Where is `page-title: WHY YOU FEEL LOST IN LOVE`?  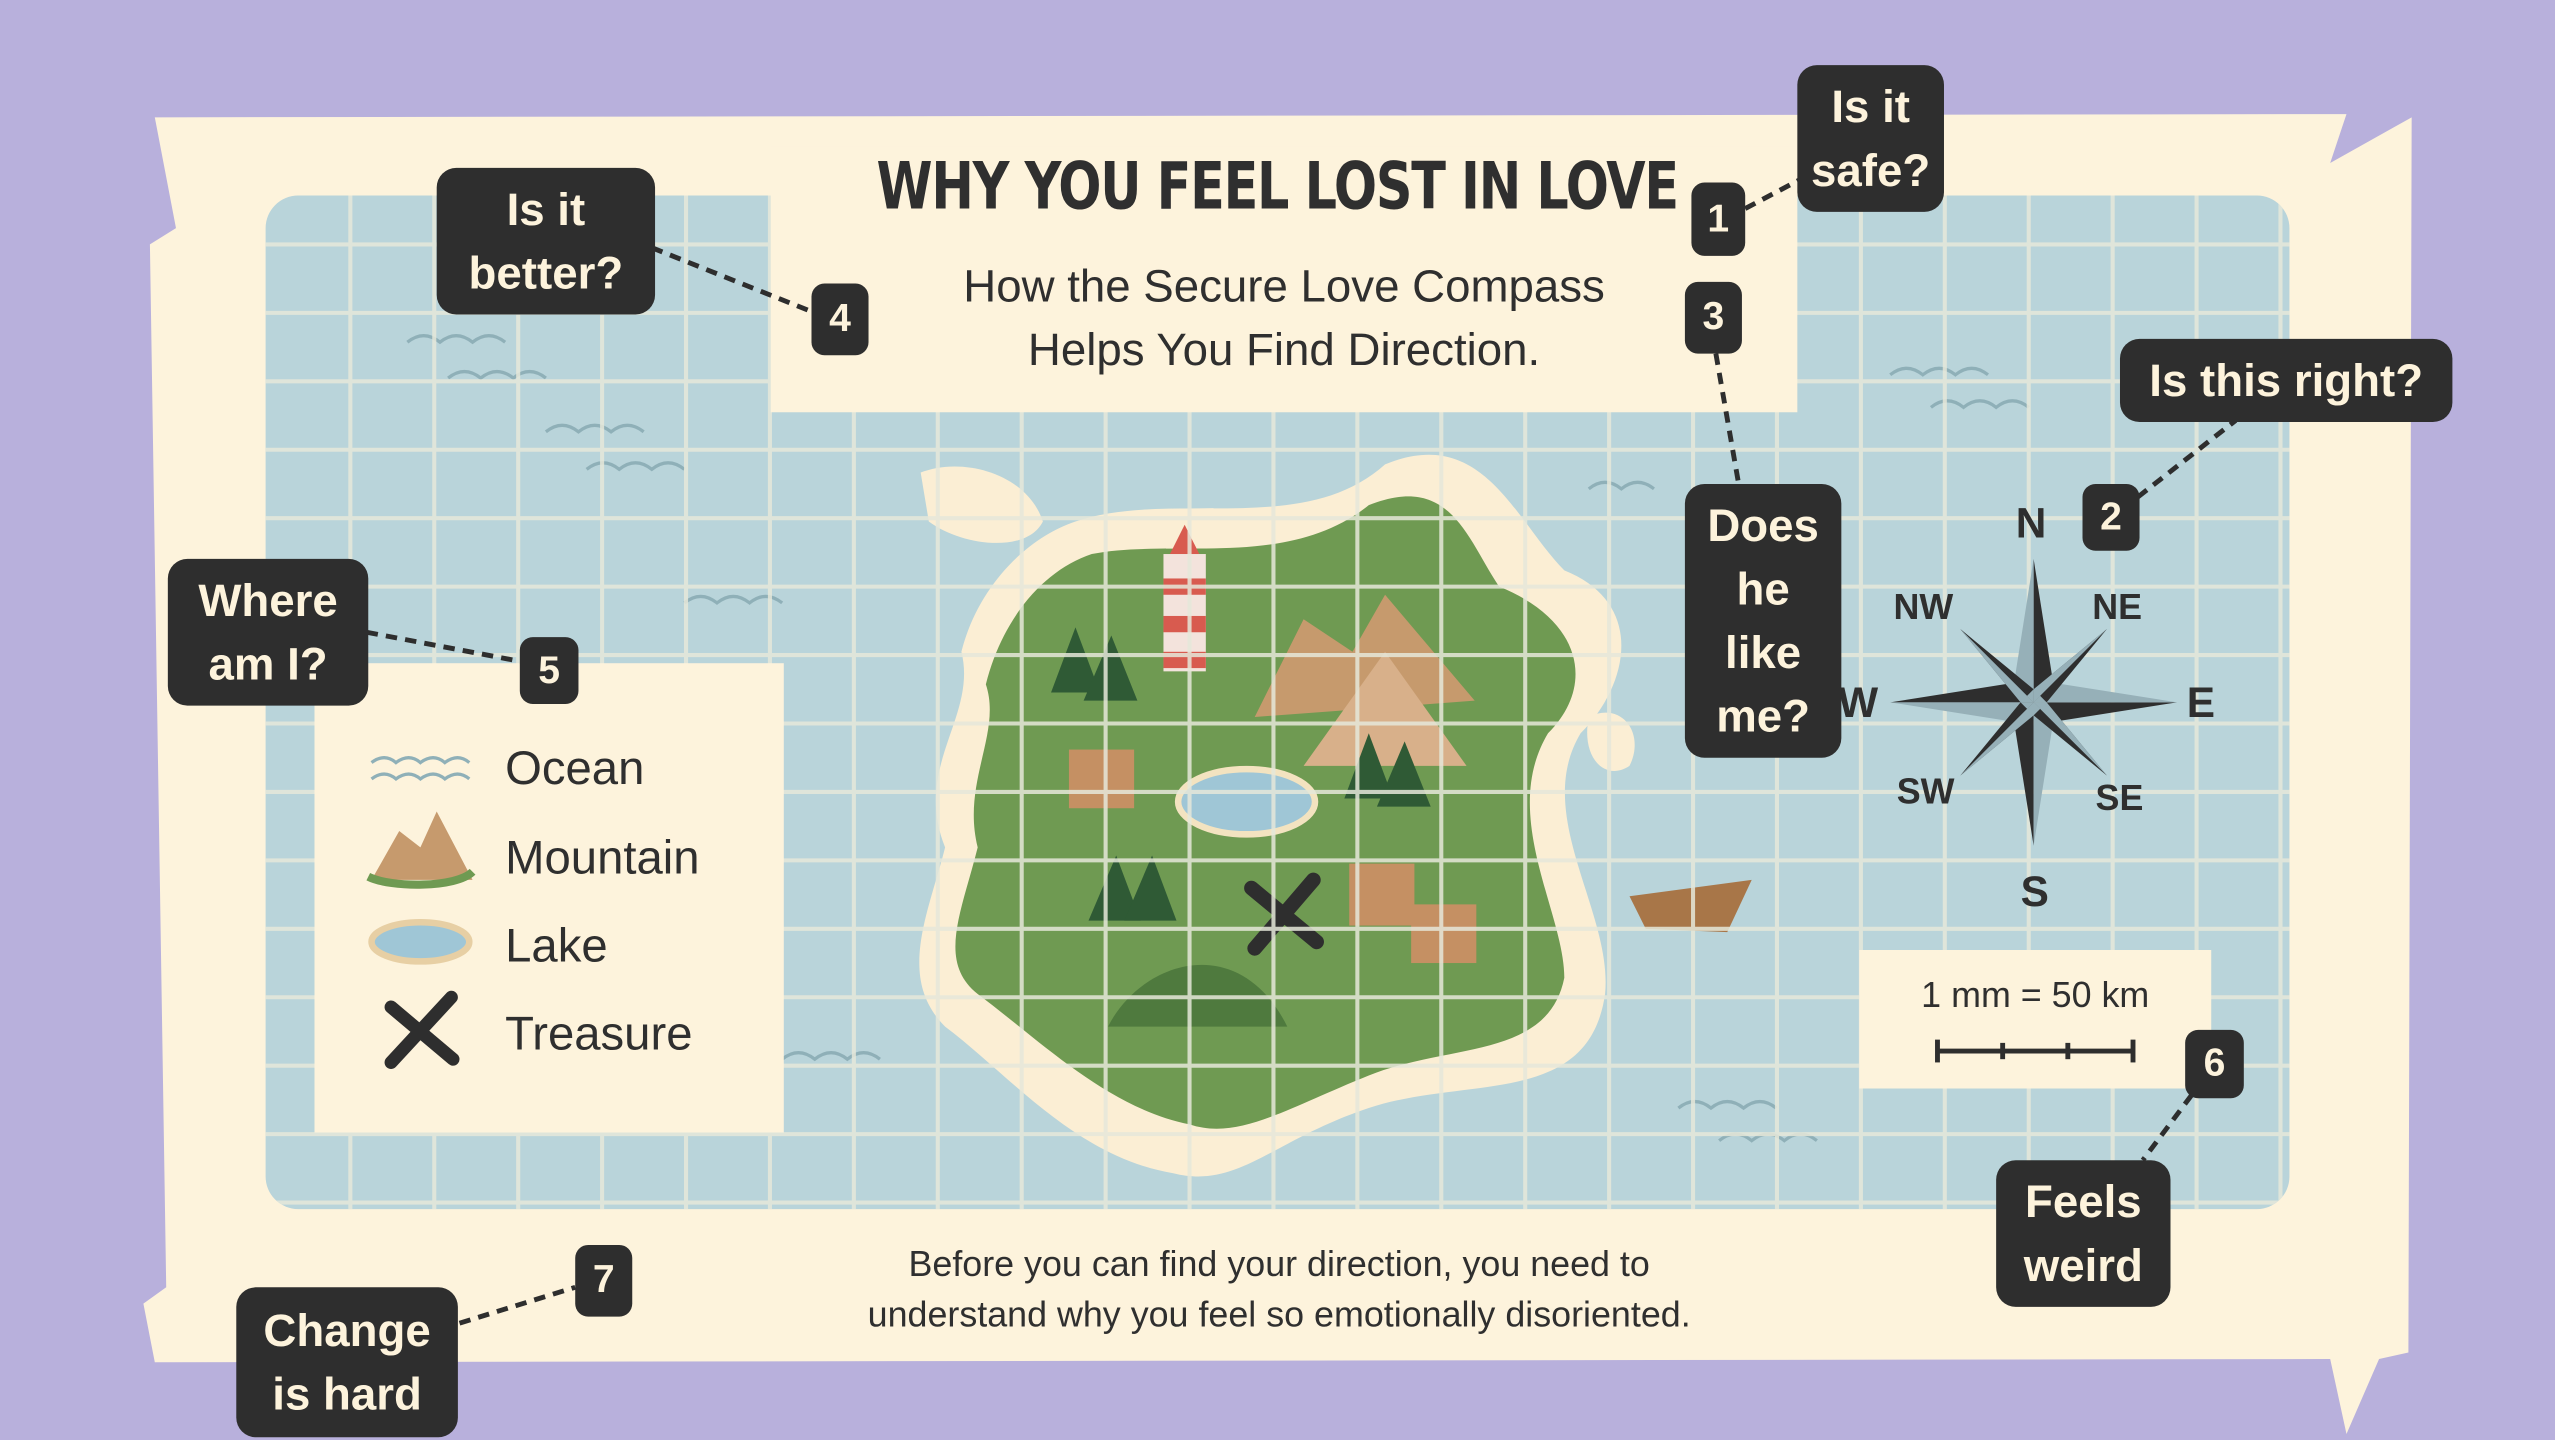
page-title: WHY YOU FEEL LOST IN LOVE is located at coordinates (1278, 187).